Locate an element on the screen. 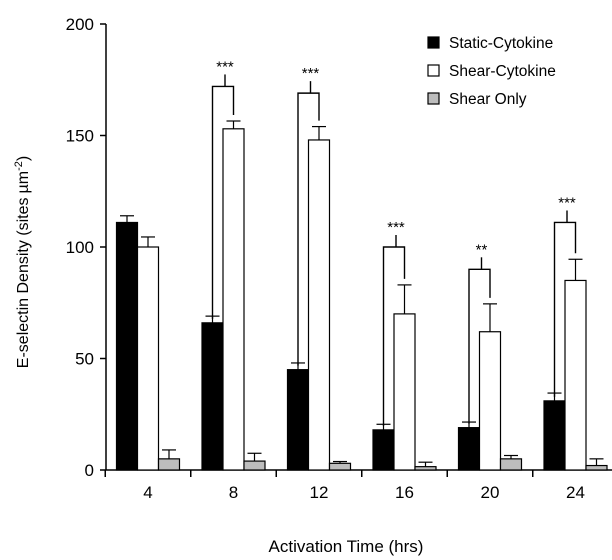 Image resolution: width=612 pixels, height=560 pixels. legend: Static-Cytokine Shear-Cytokine Shear Only is located at coordinates (491, 71).